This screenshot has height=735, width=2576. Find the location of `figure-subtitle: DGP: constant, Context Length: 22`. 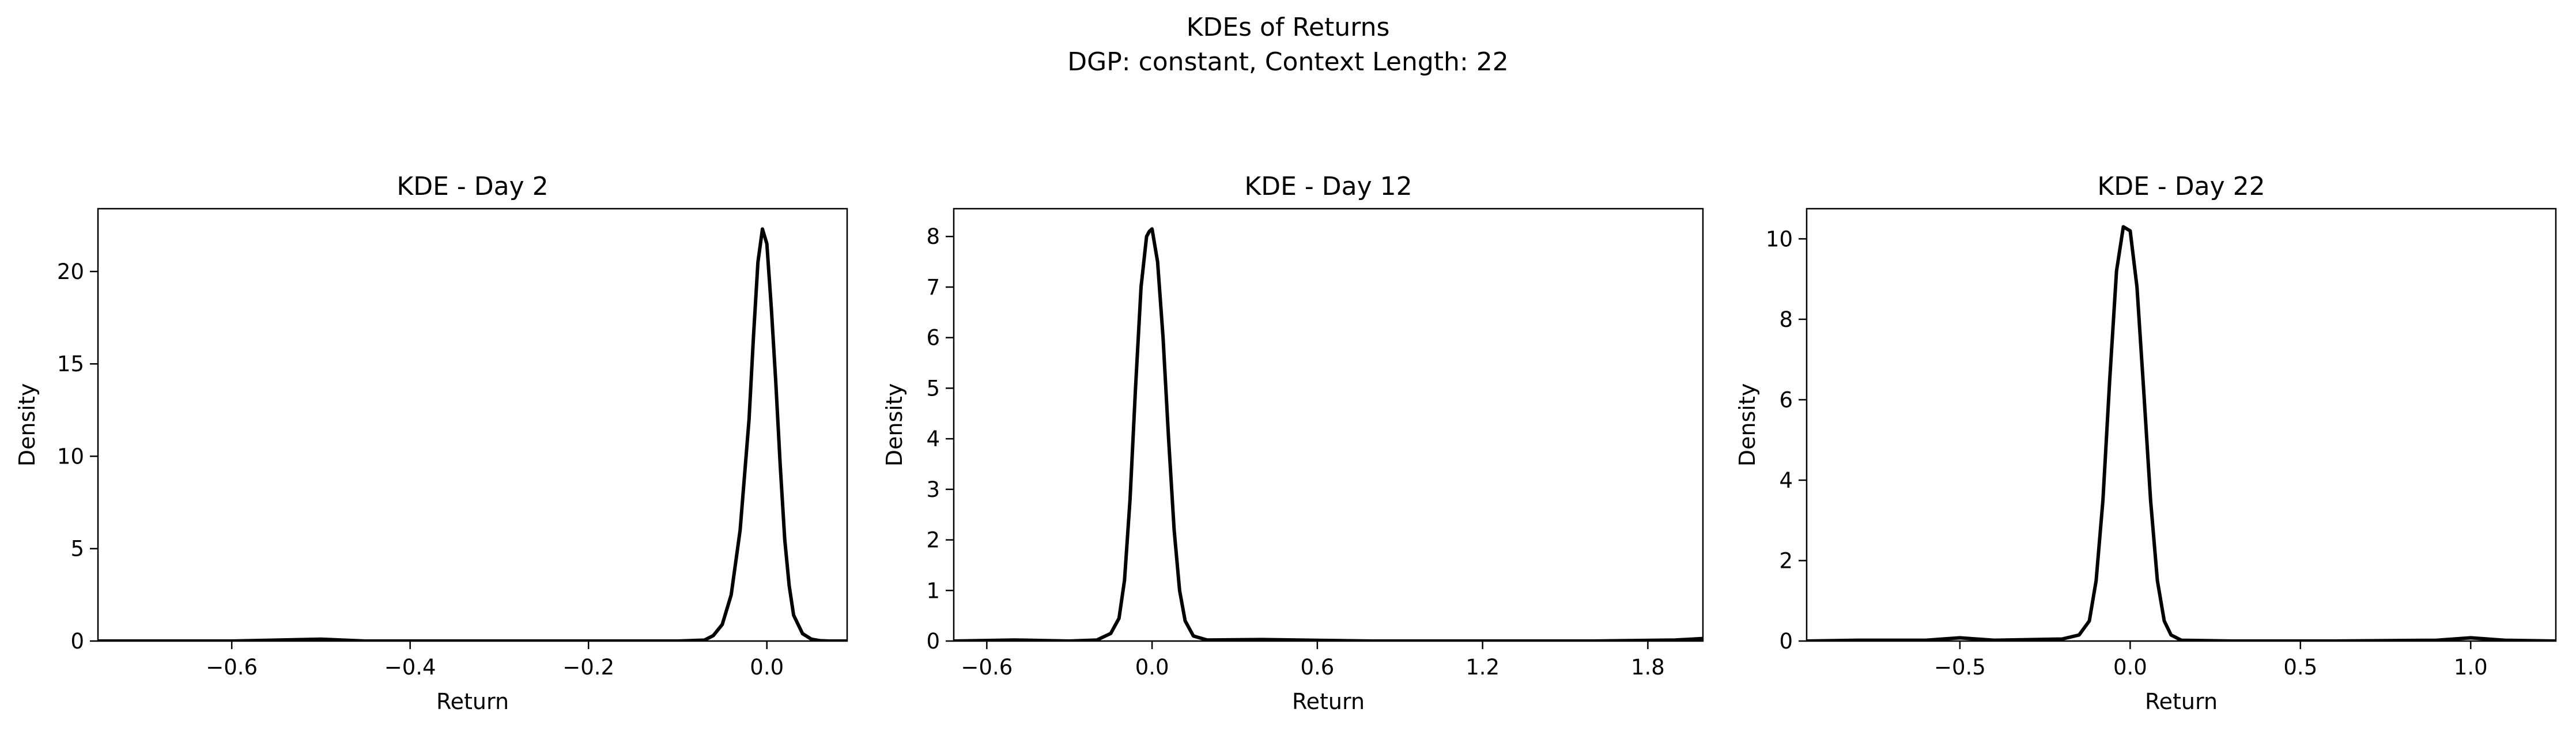

figure-subtitle: DGP: constant, Context Length: 22 is located at coordinates (1288, 62).